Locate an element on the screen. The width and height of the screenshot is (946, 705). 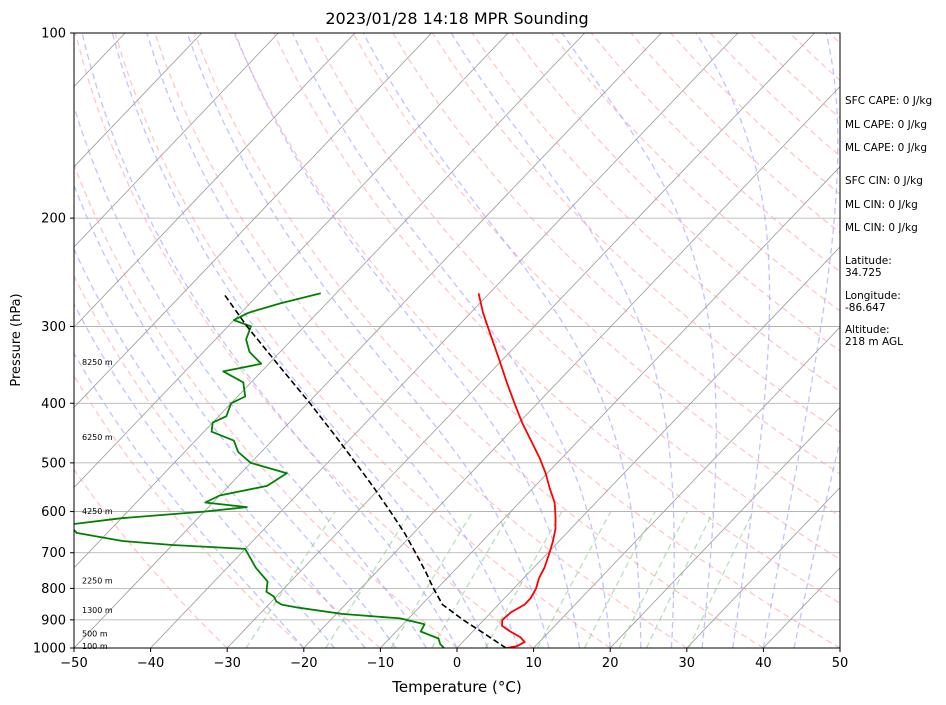
longitude-label: Longitude: is located at coordinates (873, 296).